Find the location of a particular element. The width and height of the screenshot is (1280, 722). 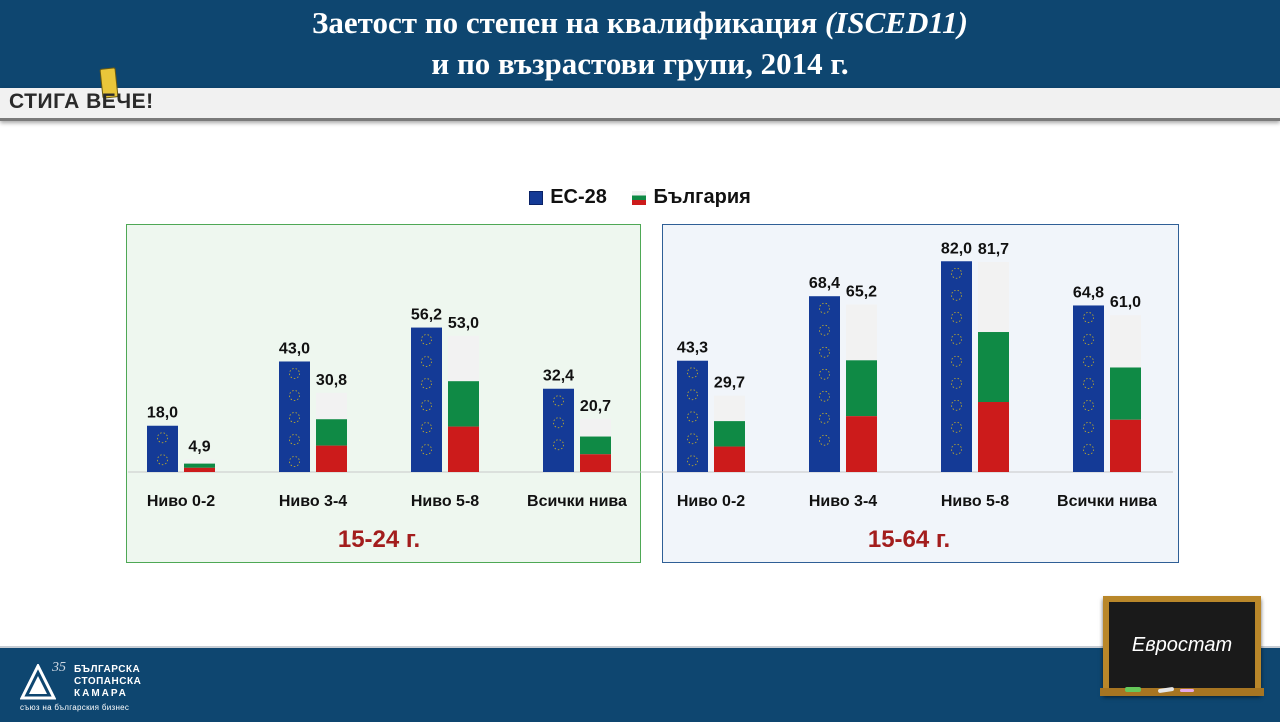

eu-flag-icon is located at coordinates (536, 197).